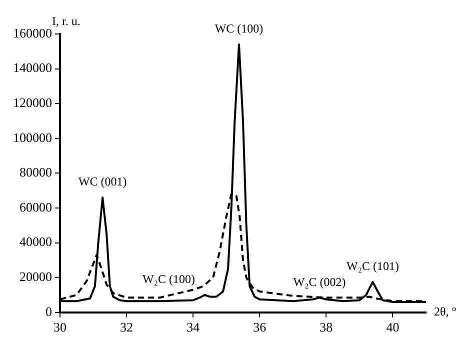 Image resolution: width=474 pixels, height=349 pixels. What do you see at coordinates (445, 311) in the screenshot?
I see `x-axis-title: 2θ, °` at bounding box center [445, 311].